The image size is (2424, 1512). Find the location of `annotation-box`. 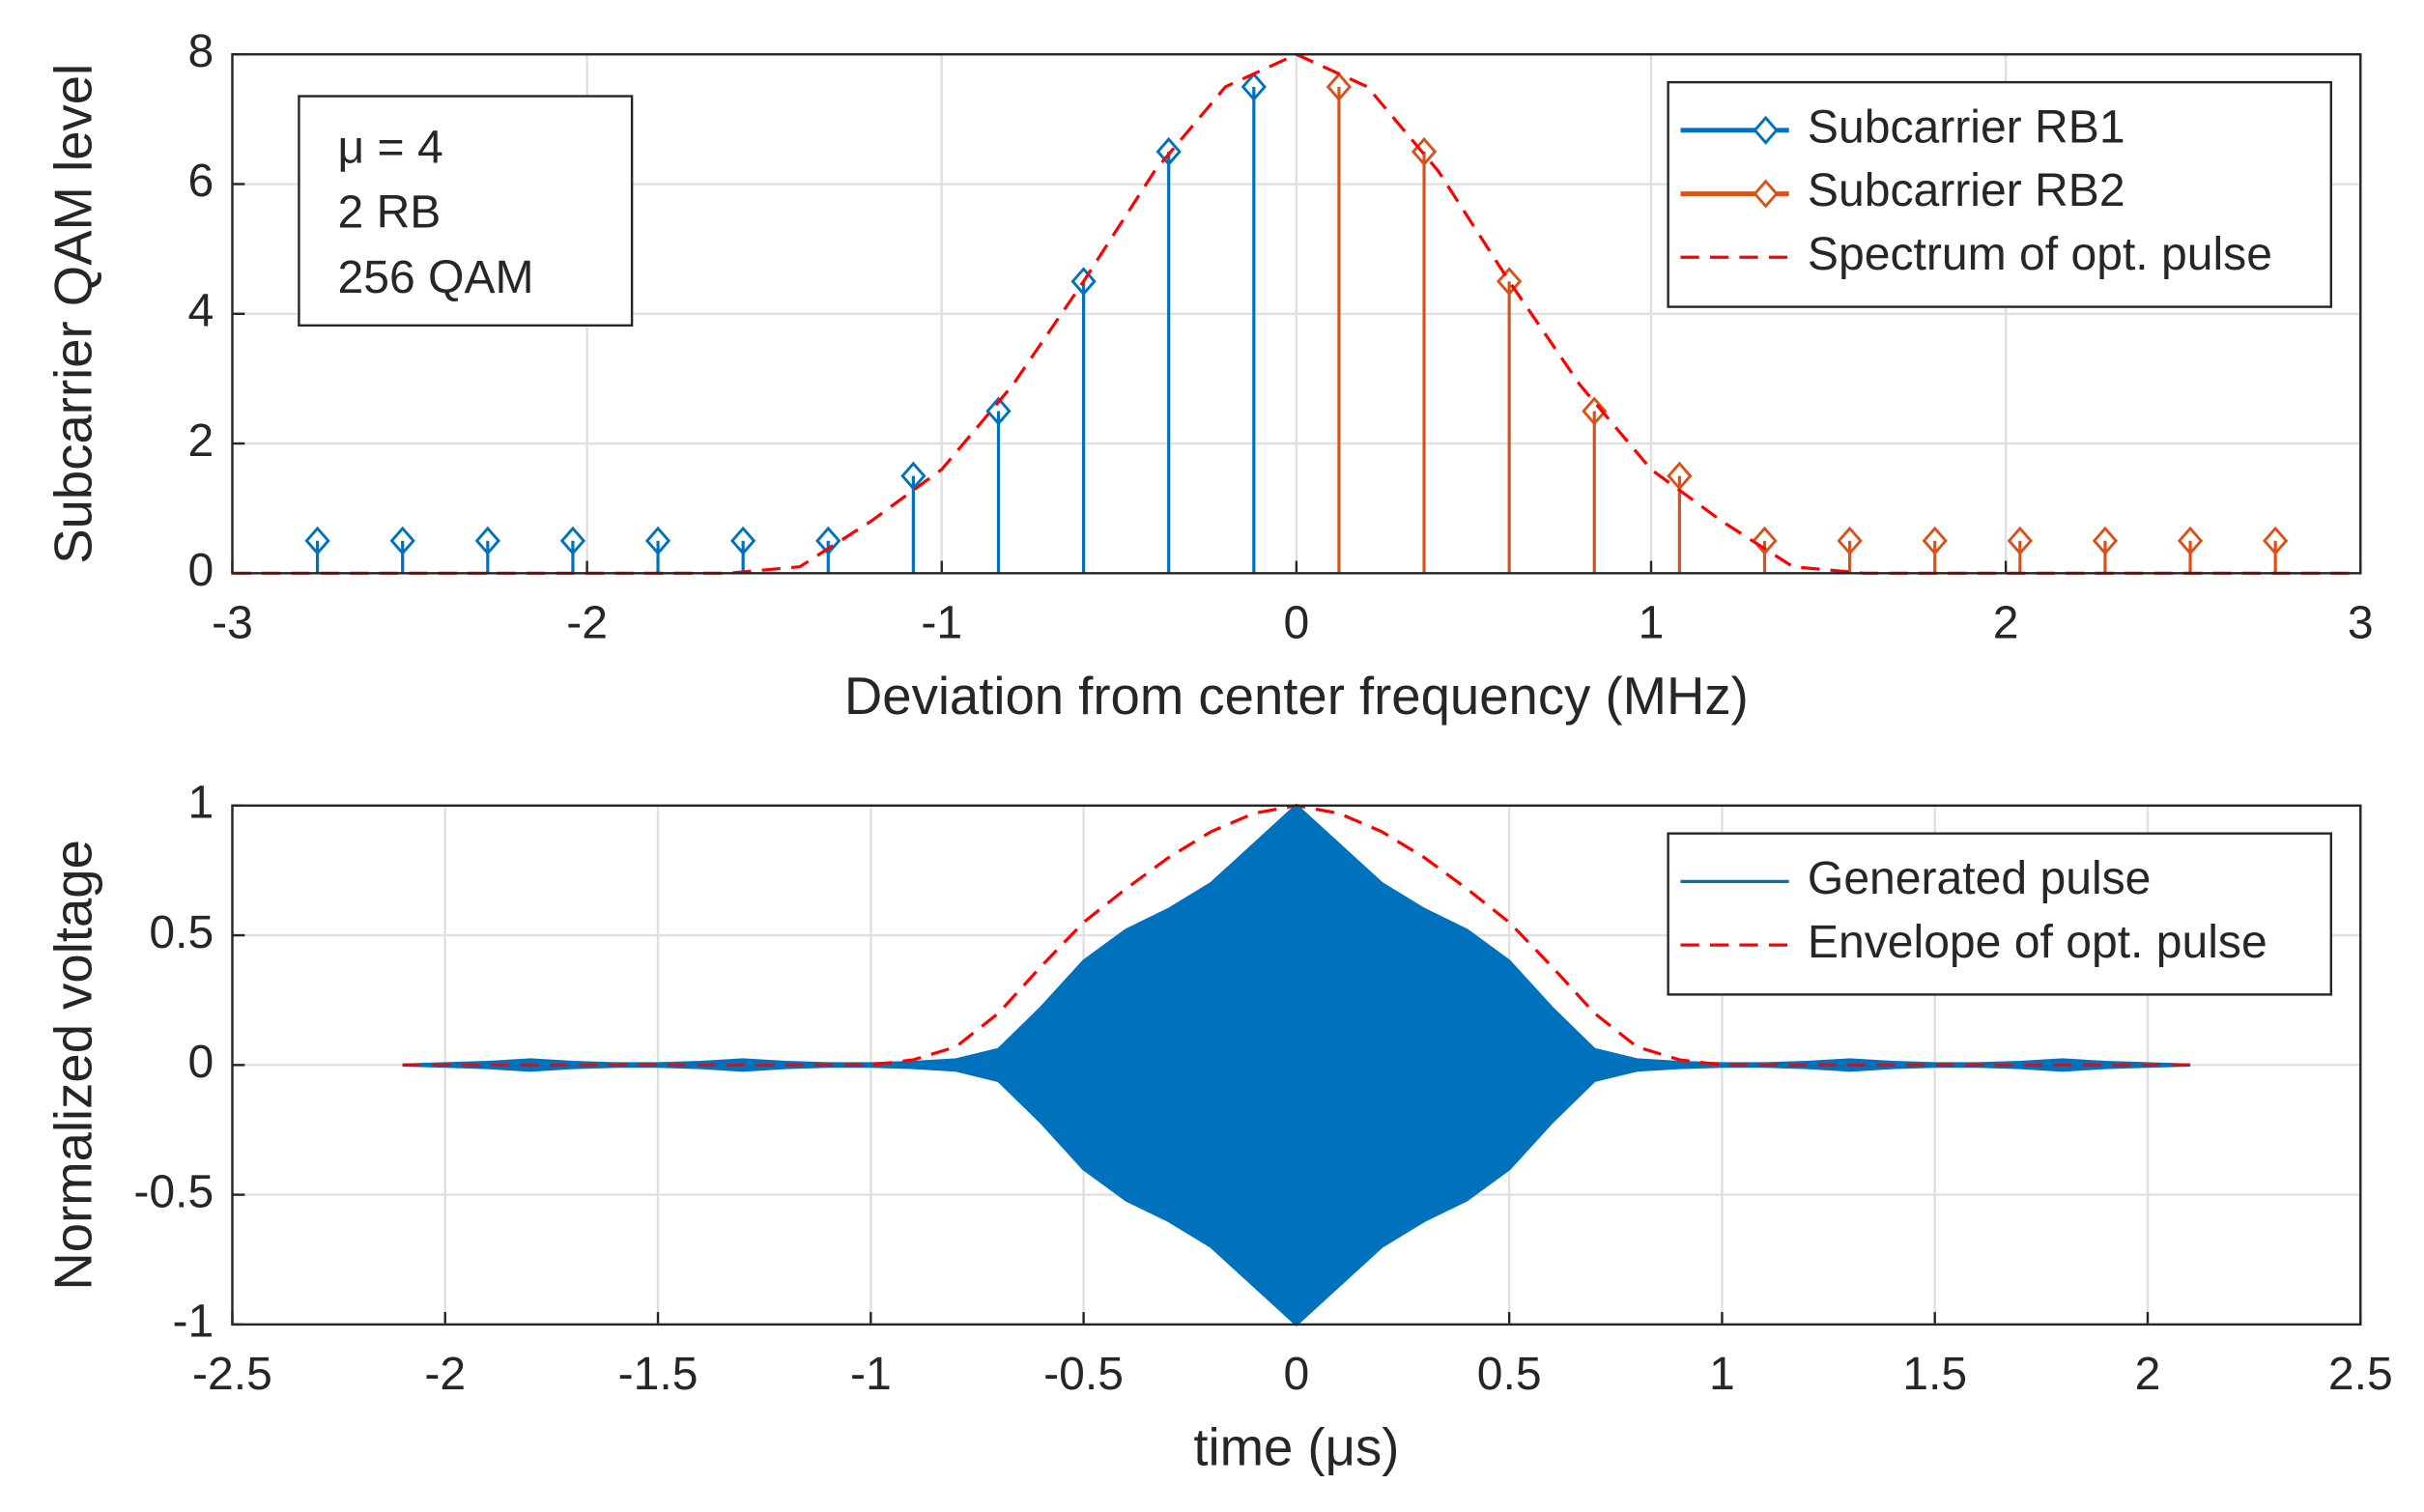

annotation-box is located at coordinates (466, 211).